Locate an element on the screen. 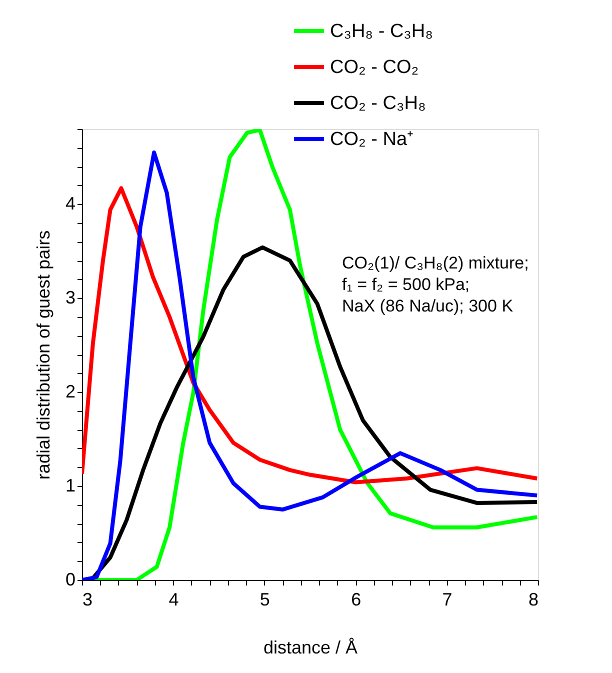 This screenshot has width=612, height=673. y-axis-title: radial distribution of guest pairs is located at coordinates (43, 355).